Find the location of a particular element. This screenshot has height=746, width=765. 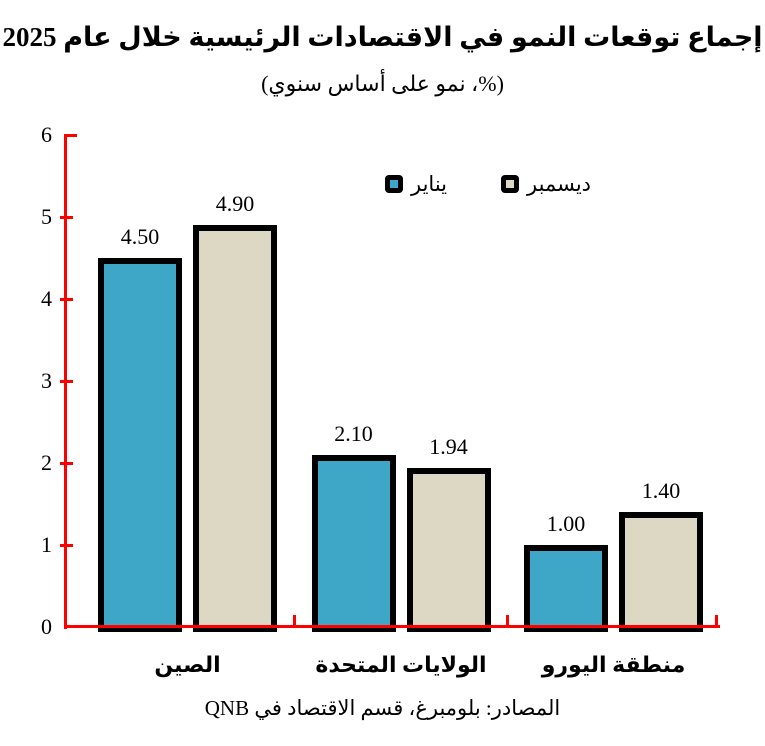

y-axis-tick-label: 6 is located at coordinates (46, 134).